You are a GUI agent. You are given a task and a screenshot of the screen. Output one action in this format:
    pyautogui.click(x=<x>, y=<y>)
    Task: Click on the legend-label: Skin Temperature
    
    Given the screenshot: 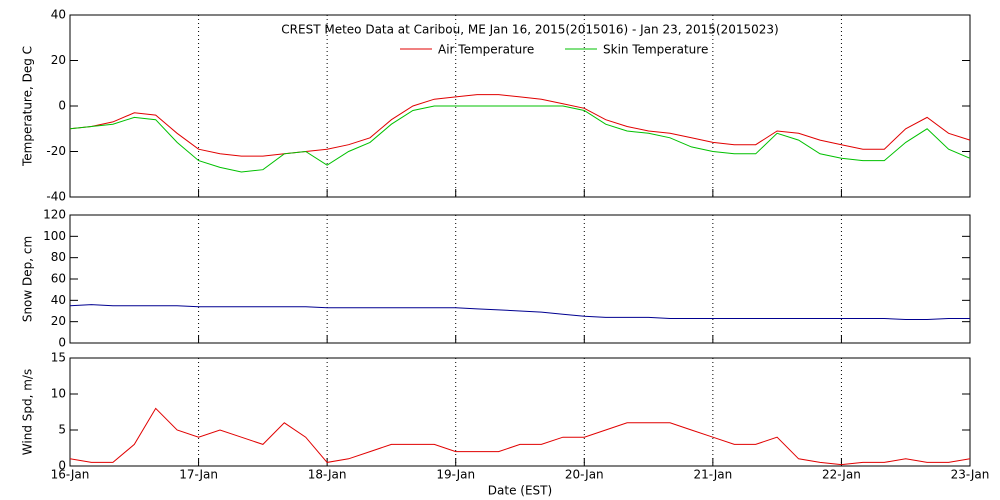 What is the action you would take?
    pyautogui.click(x=655, y=50)
    